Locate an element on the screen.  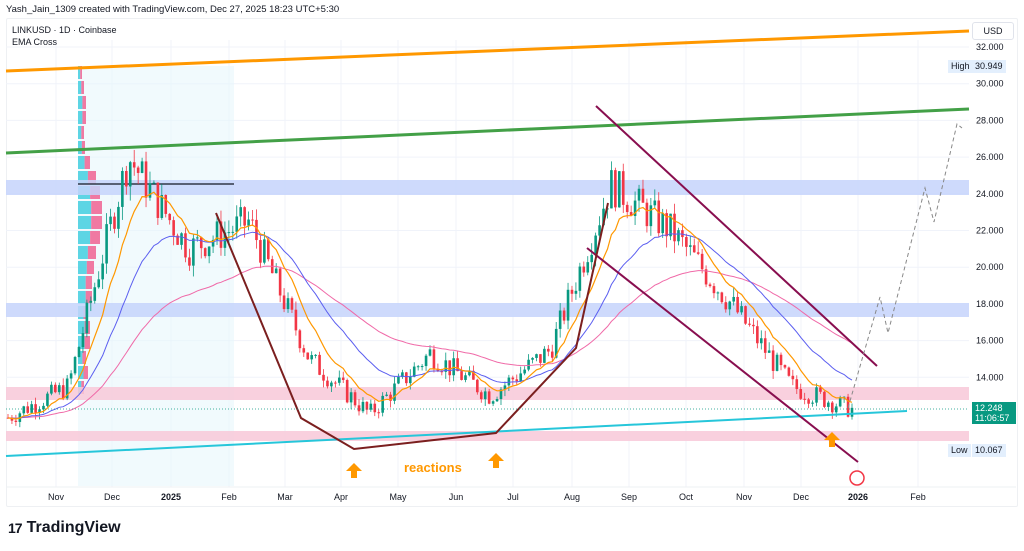
svg-text: 28.000 is located at coordinates (990, 120).